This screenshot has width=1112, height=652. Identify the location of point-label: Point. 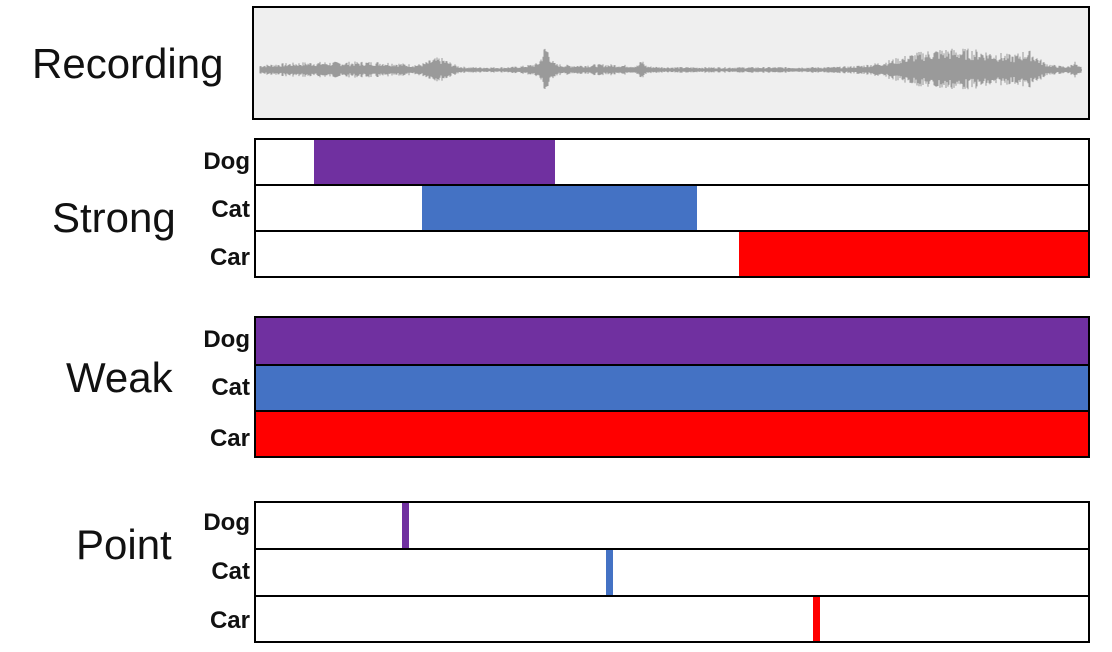
(124, 544).